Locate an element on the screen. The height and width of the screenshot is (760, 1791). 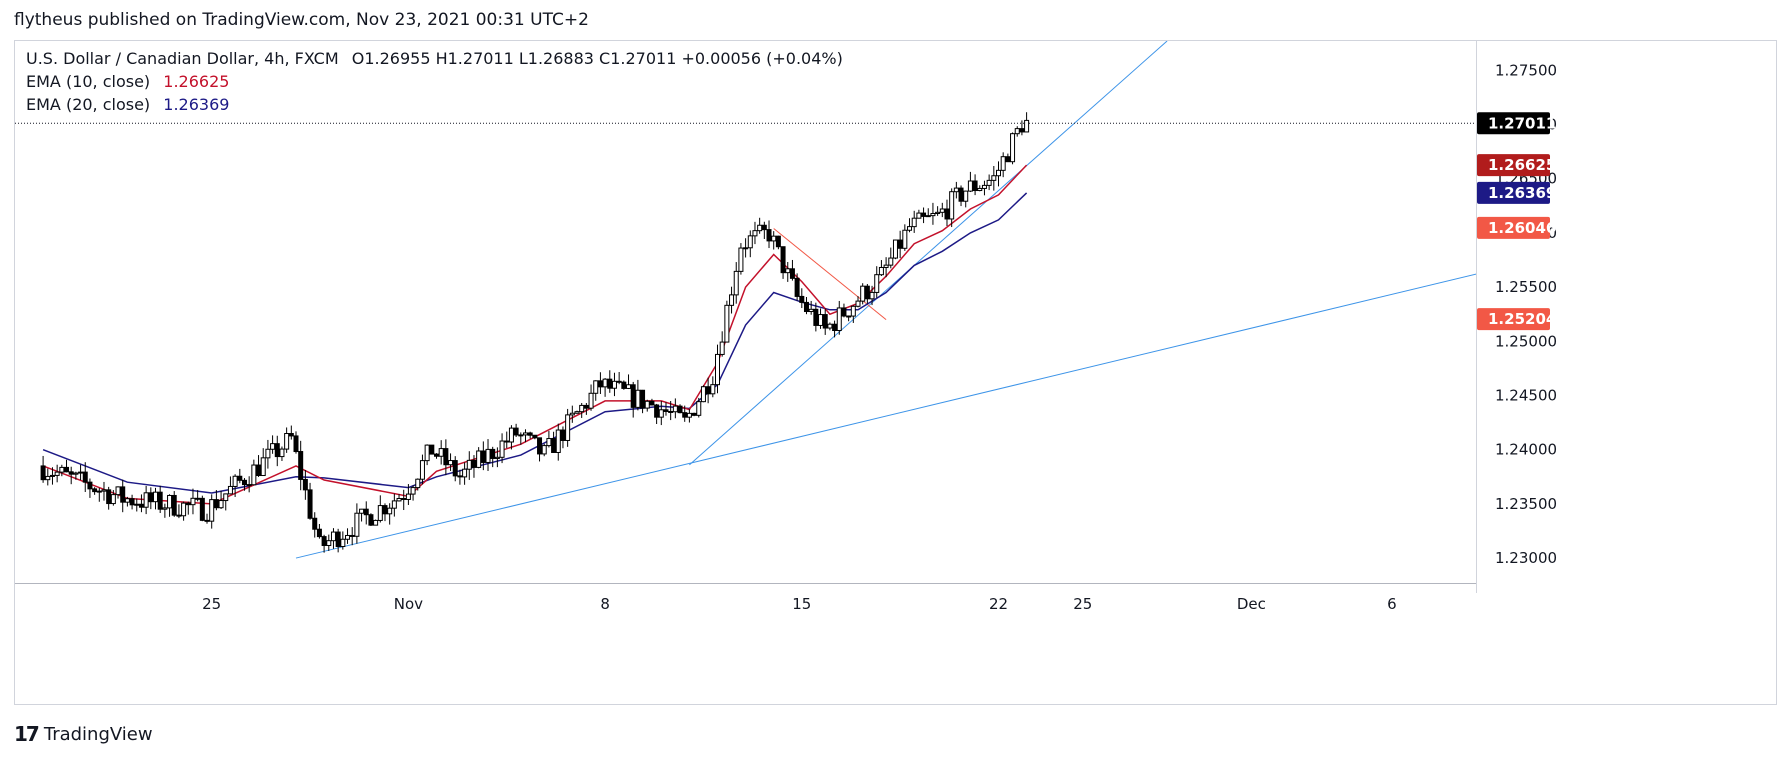
legend-ema20-row: EMA (20, close) 1.26369 is located at coordinates (127, 104).